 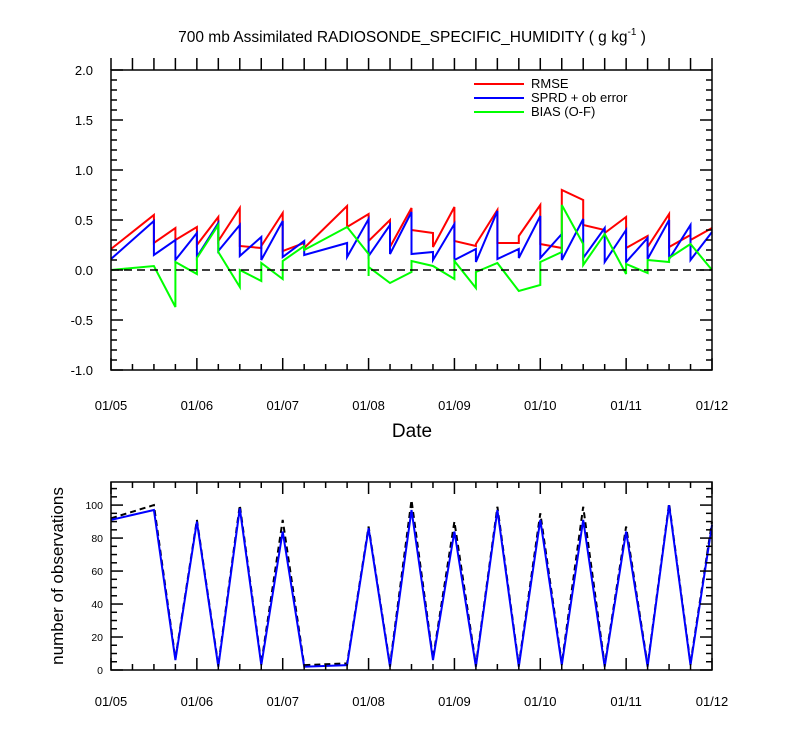 I want to click on series-line-rmse, so click(x=411, y=220).